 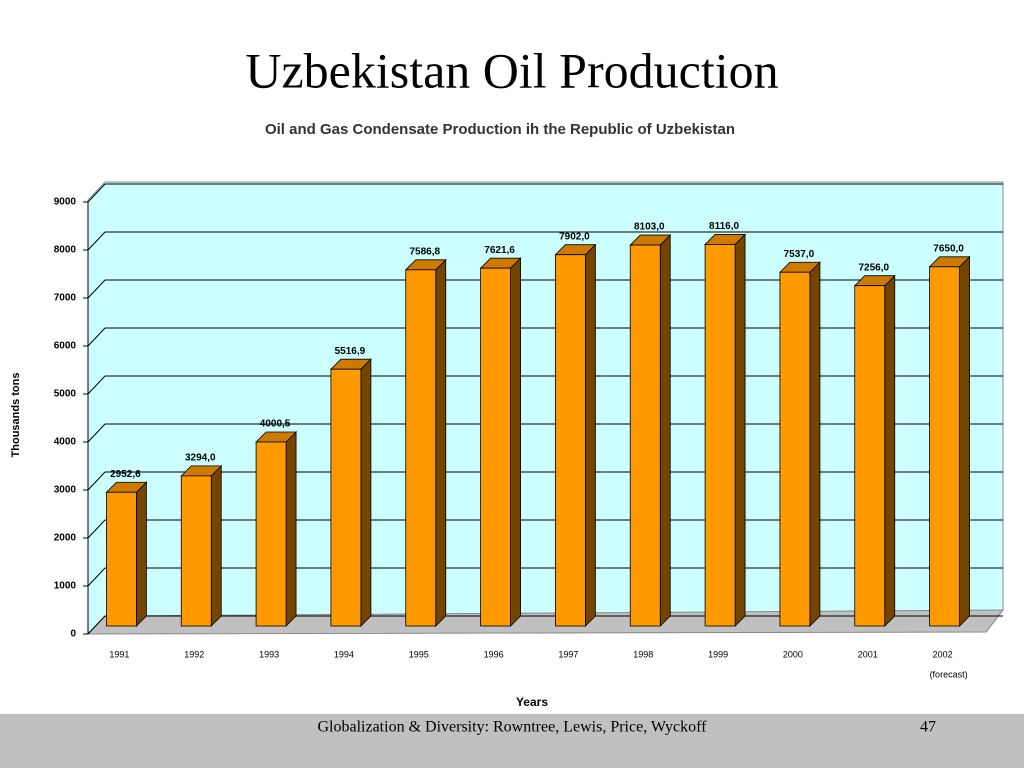 What do you see at coordinates (125, 474) in the screenshot?
I see `data-label: 2952,6` at bounding box center [125, 474].